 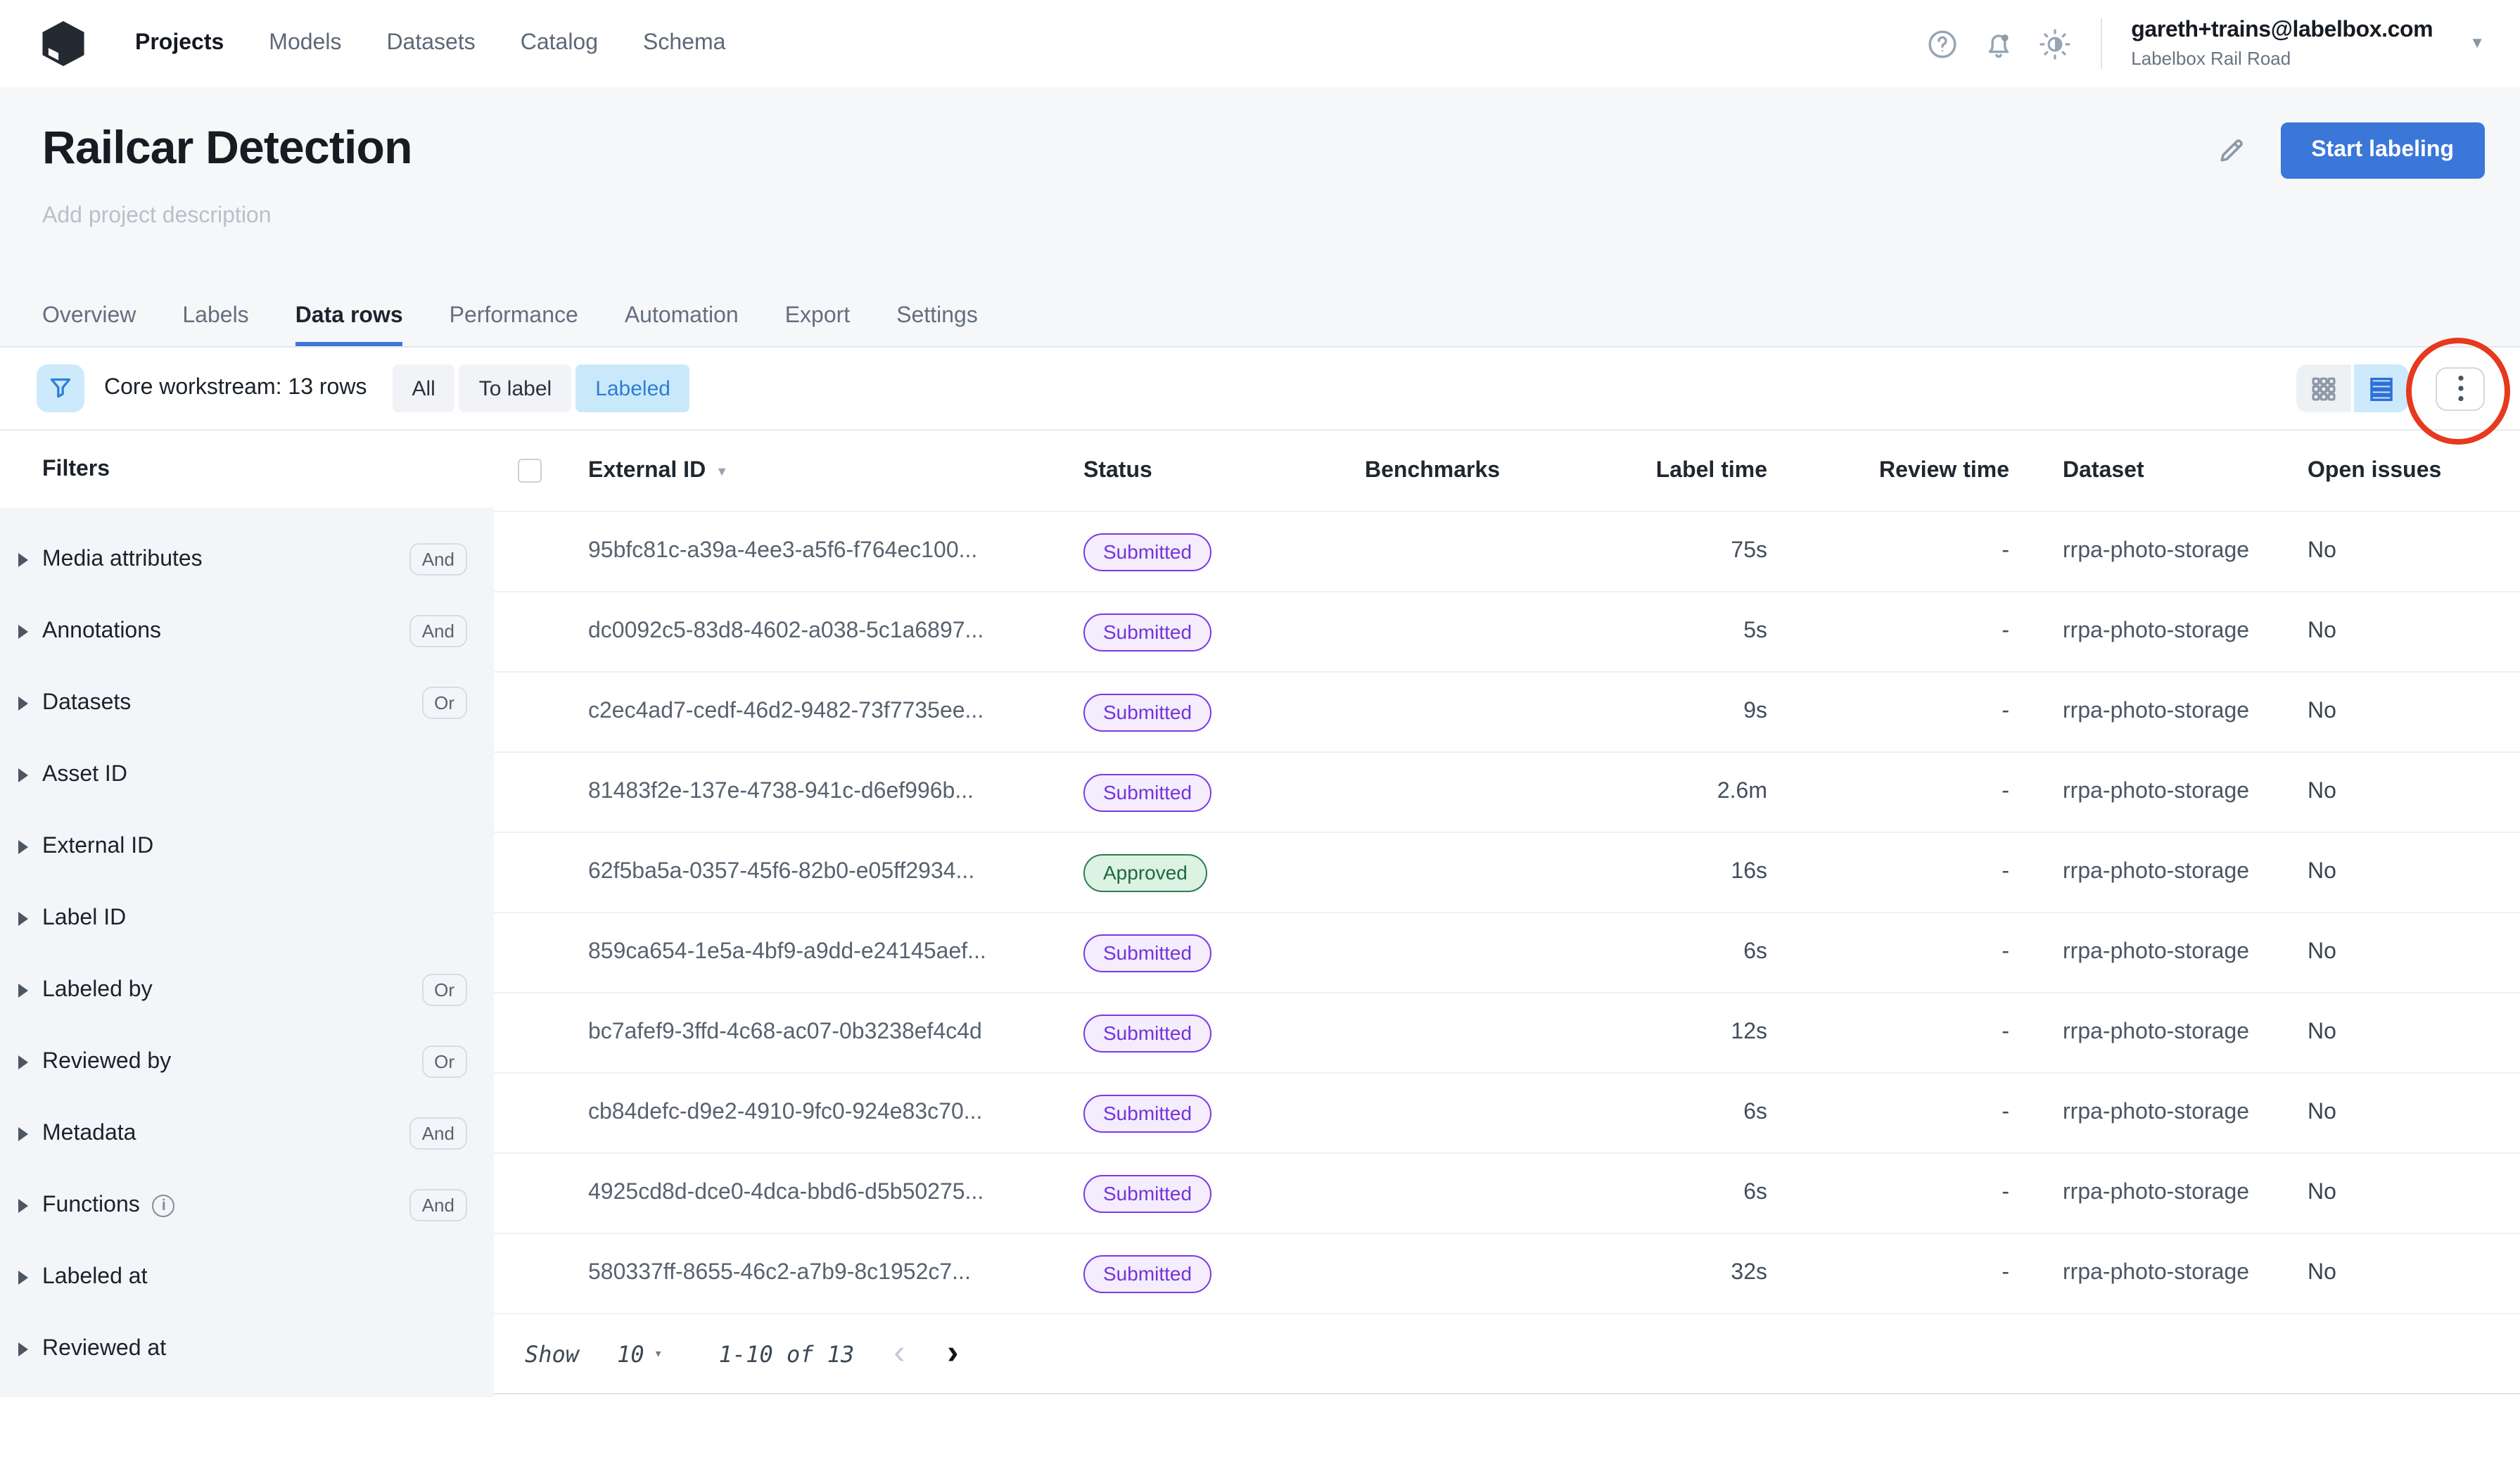 What do you see at coordinates (247, 703) in the screenshot?
I see `filter-item-datasets: Datasets Or` at bounding box center [247, 703].